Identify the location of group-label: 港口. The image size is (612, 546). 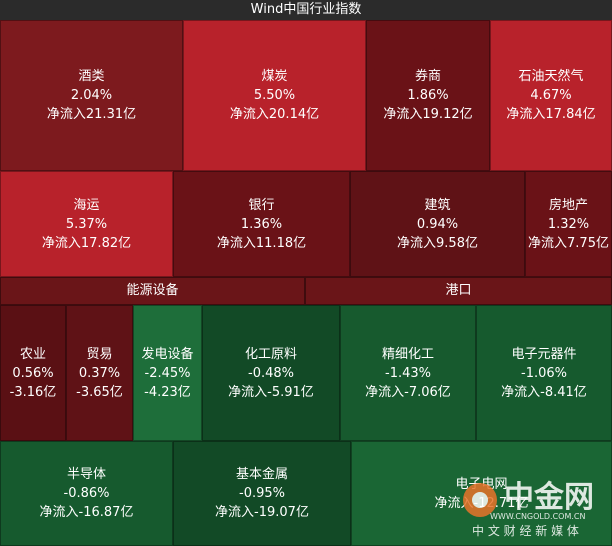
(458, 291).